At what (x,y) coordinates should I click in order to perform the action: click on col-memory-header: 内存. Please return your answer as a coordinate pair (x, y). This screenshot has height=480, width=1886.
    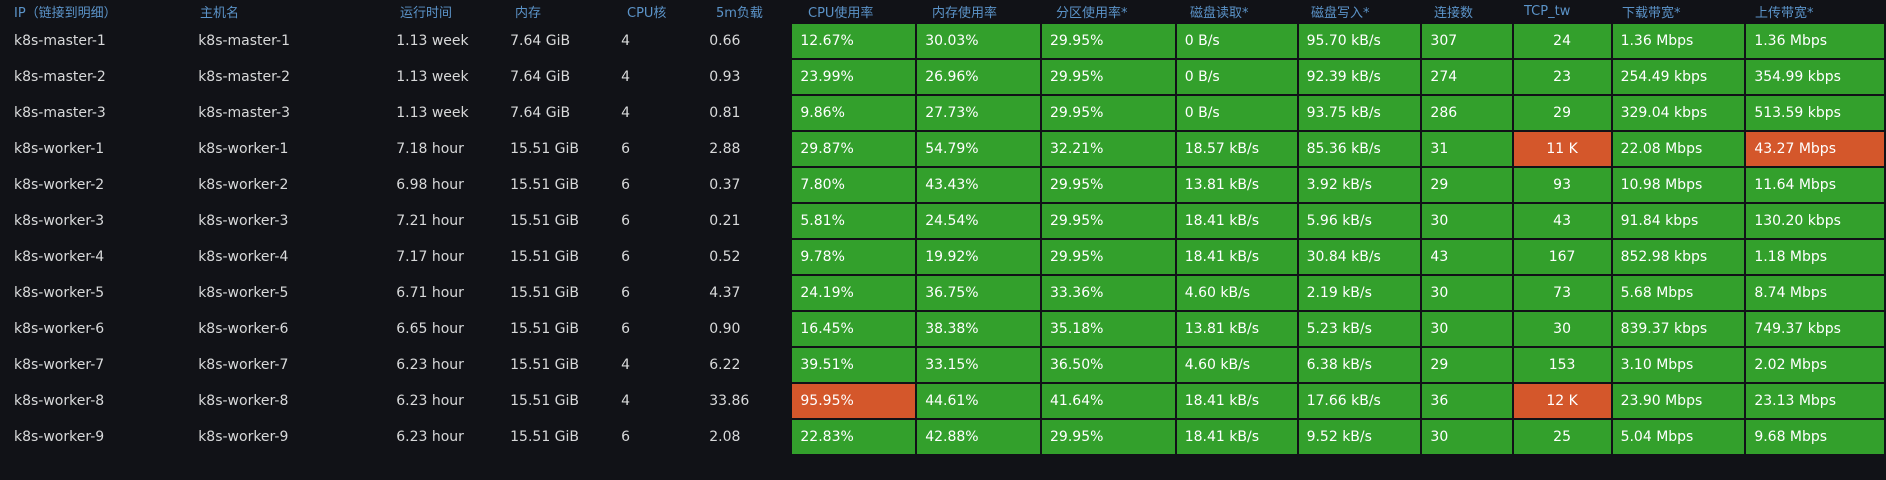
    Looking at the image, I should click on (528, 13).